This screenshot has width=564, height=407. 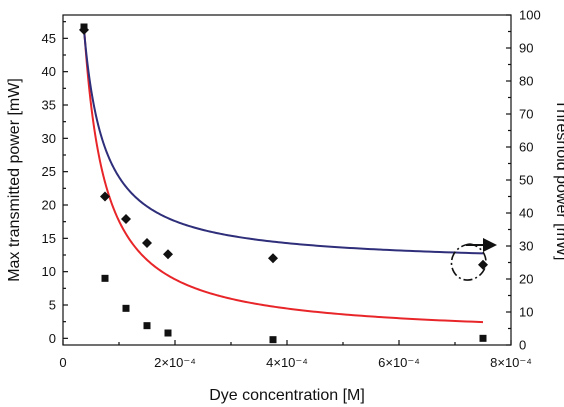 I want to click on y2-tick-label: 0, so click(x=522, y=345).